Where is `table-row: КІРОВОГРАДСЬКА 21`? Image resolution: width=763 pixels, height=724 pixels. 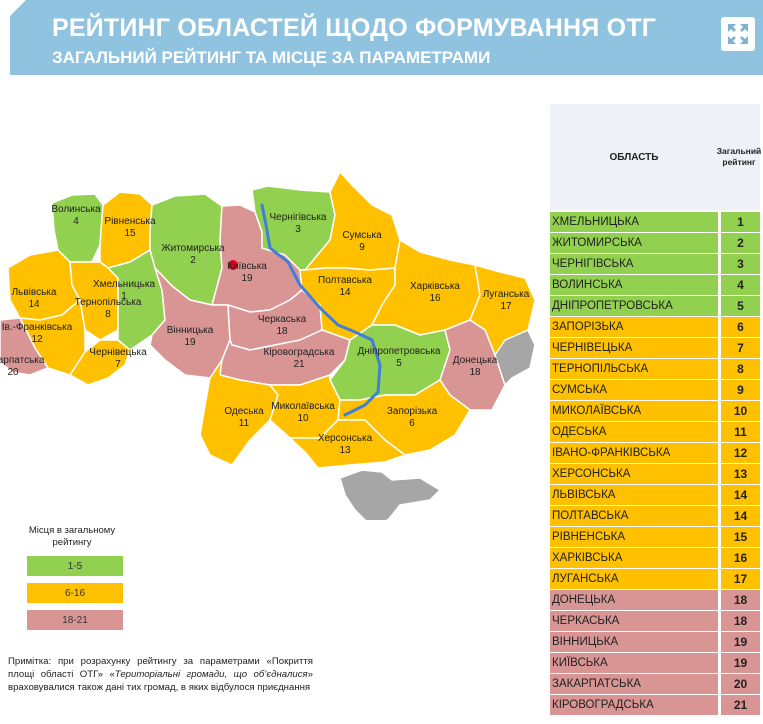 table-row: КІРОВОГРАДСЬКА 21 is located at coordinates (655, 705).